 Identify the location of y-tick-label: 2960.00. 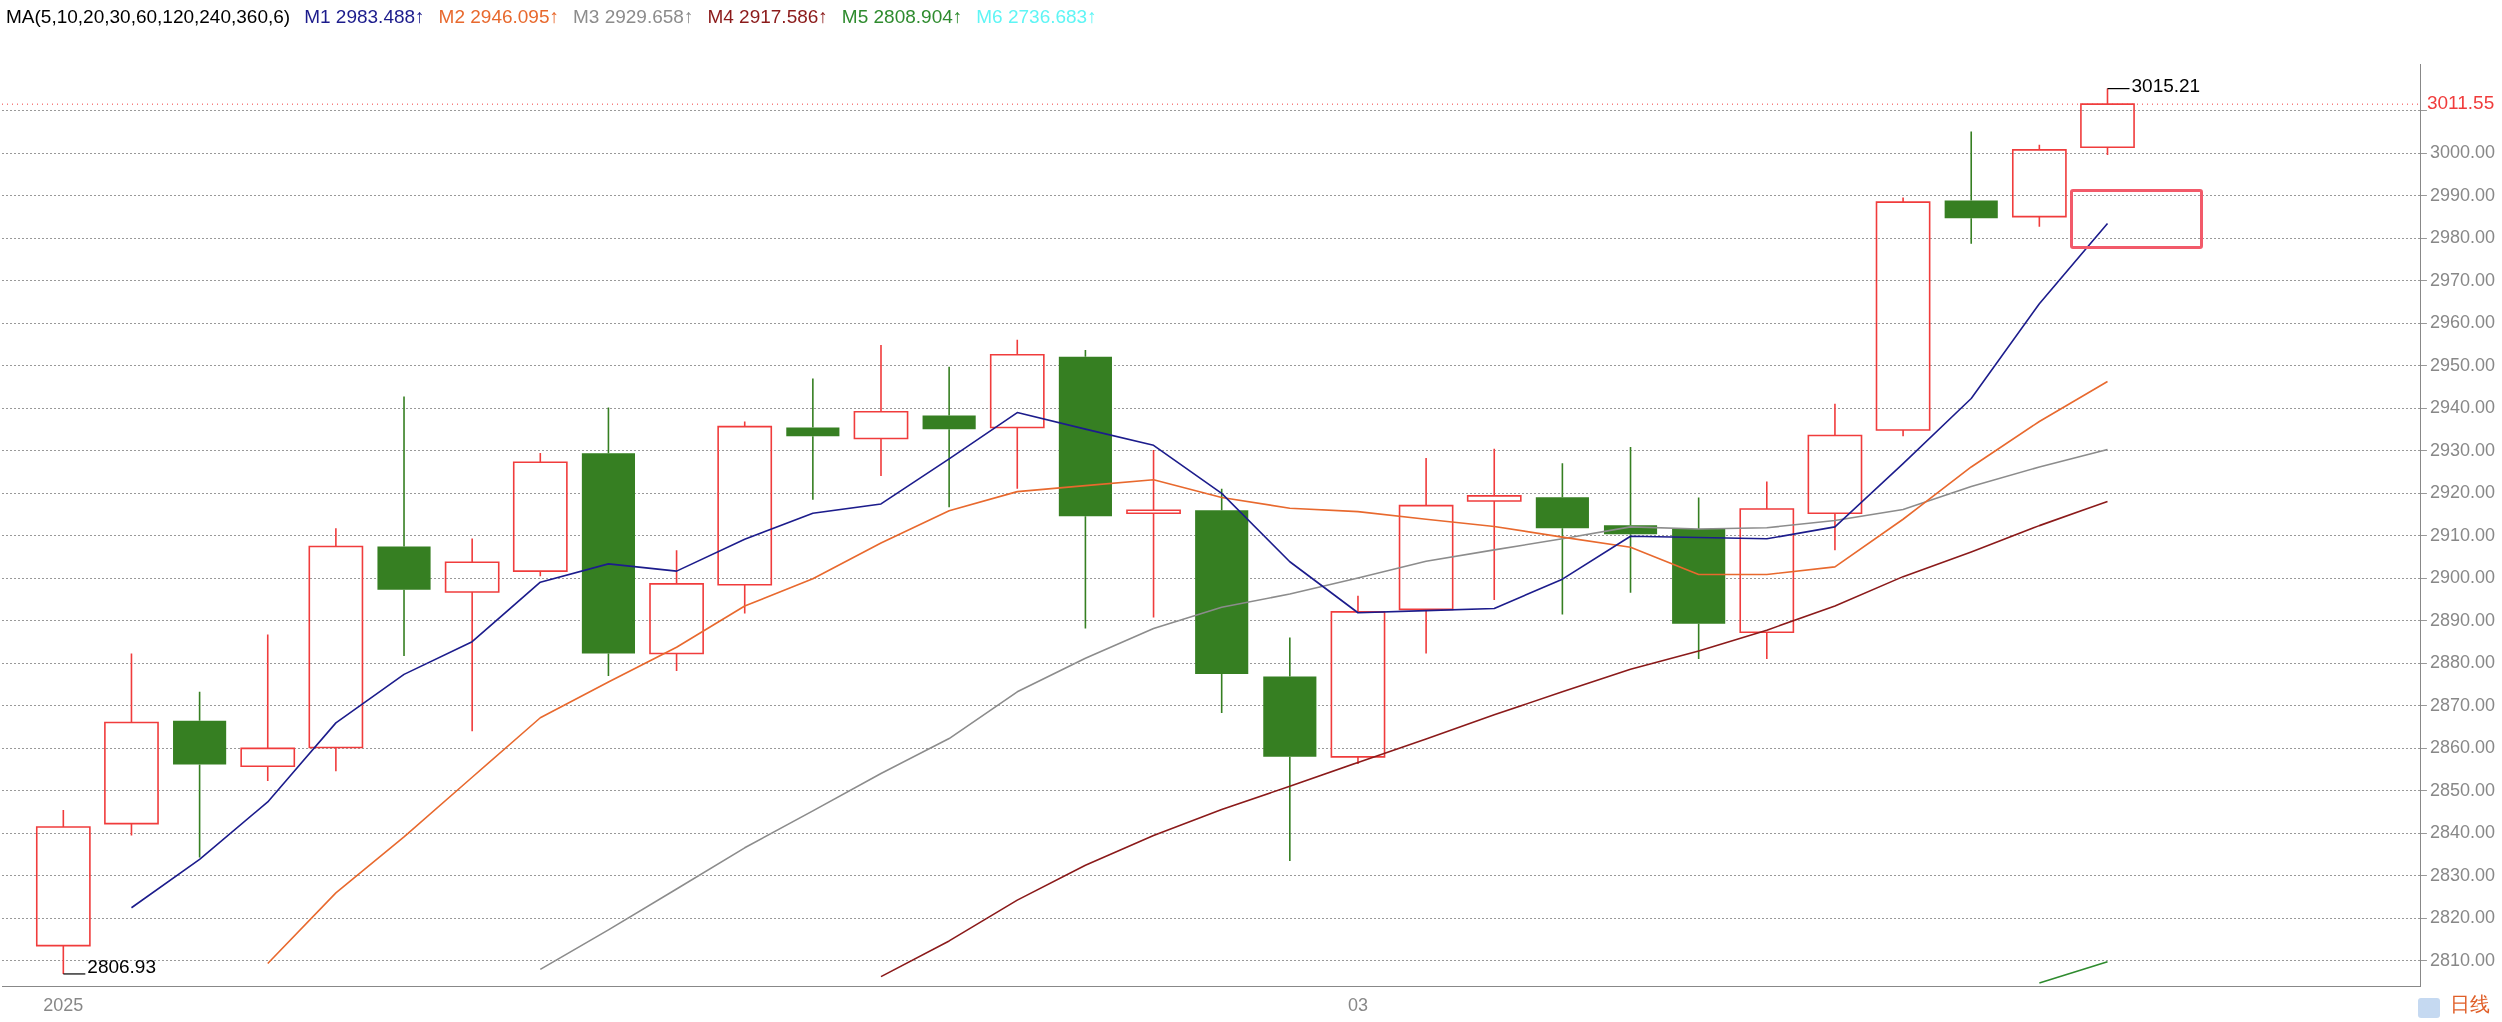
(2462, 322).